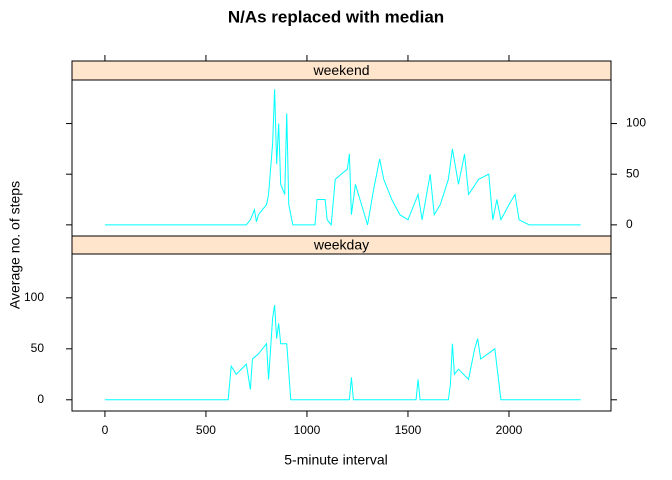 The height and width of the screenshot is (480, 672). I want to click on series-line, so click(342, 352).